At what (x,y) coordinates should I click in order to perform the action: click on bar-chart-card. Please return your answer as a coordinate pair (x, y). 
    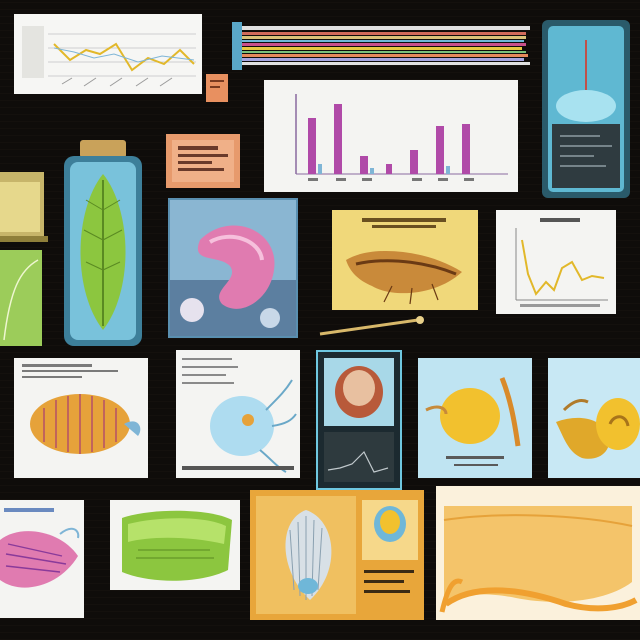
    Looking at the image, I should click on (391, 136).